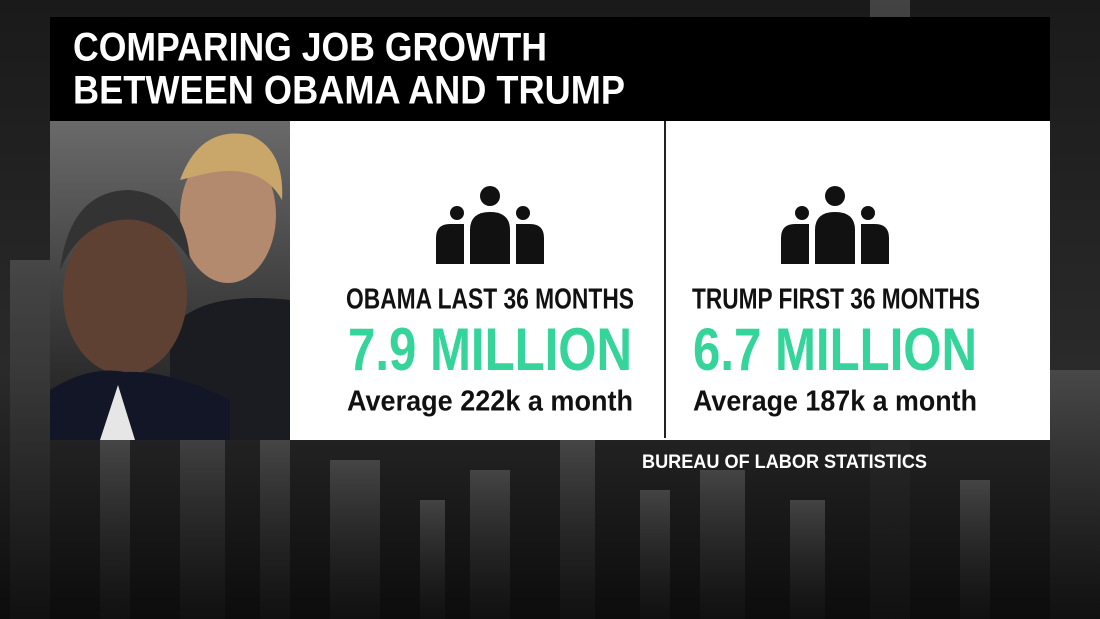 This screenshot has width=1100, height=619. I want to click on photo, so click(170, 280).